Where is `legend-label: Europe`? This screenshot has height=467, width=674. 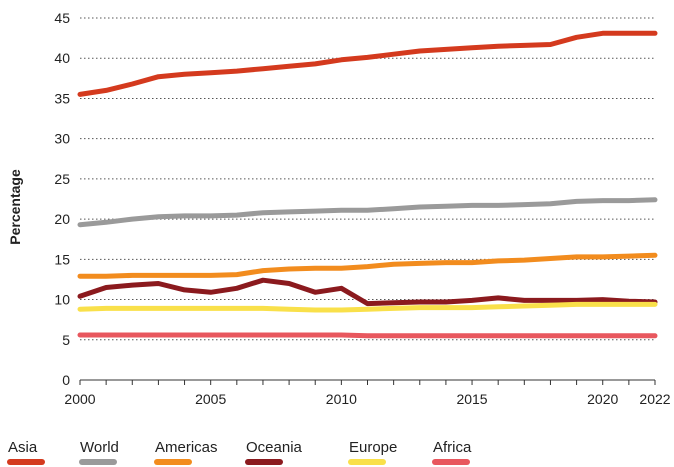 legend-label: Europe is located at coordinates (373, 447).